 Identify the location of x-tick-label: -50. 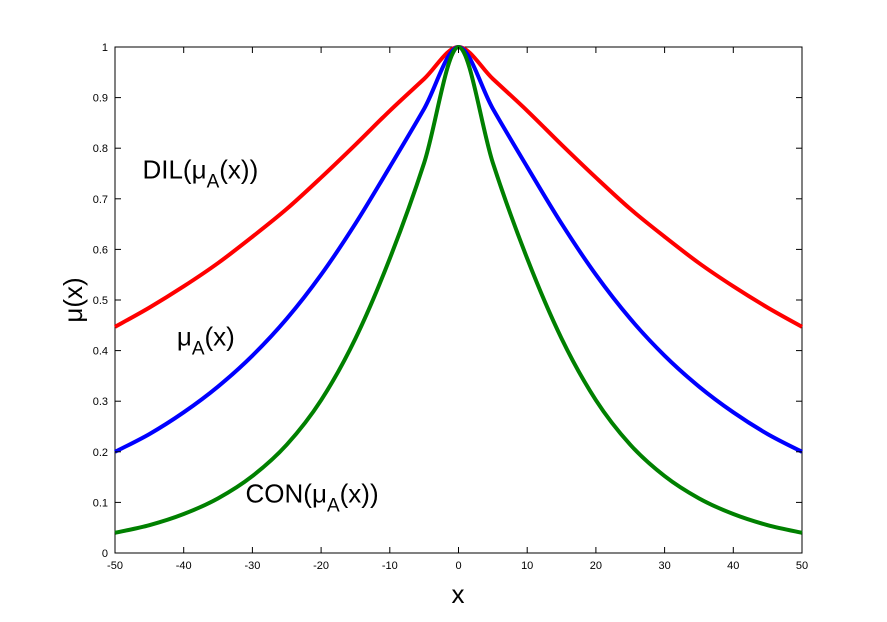
(115, 566).